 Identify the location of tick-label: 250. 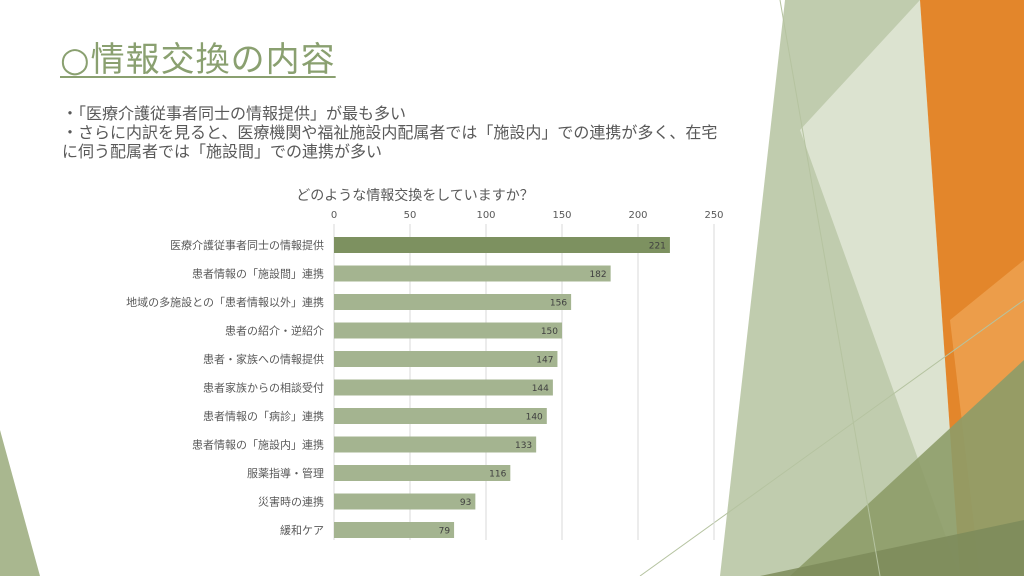
(713, 215).